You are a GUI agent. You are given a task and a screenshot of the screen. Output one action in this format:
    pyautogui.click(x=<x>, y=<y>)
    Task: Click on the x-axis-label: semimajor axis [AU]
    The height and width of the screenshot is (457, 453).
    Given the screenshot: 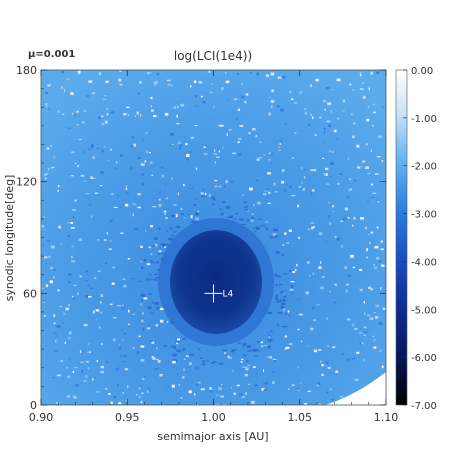 What is the action you would take?
    pyautogui.click(x=212, y=436)
    